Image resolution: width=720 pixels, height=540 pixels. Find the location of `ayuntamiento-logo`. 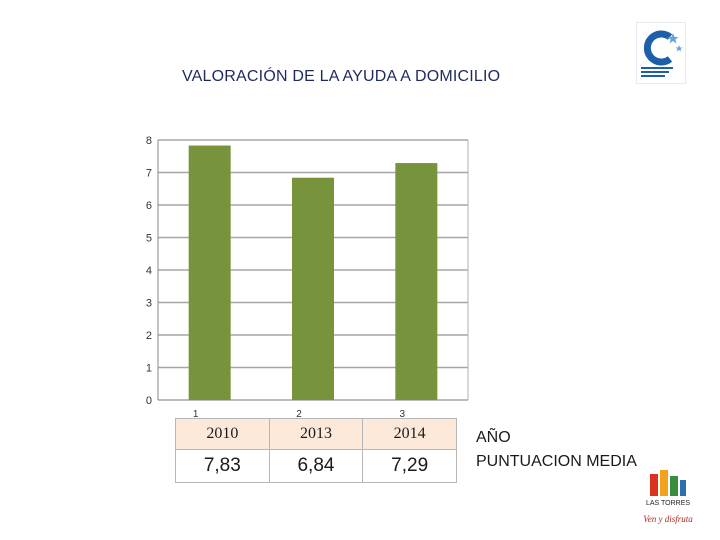

ayuntamiento-logo is located at coordinates (661, 53).